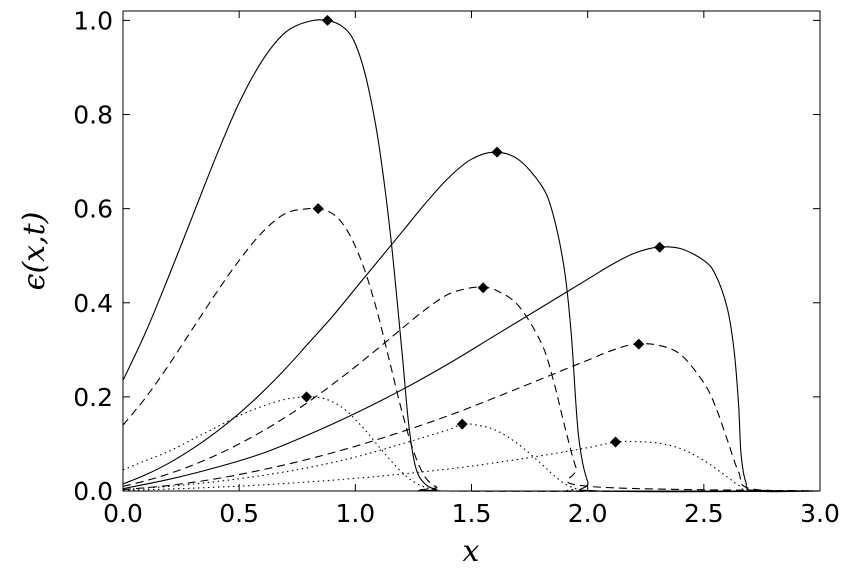  I want to click on x-tick-label: 3.0, so click(820, 513).